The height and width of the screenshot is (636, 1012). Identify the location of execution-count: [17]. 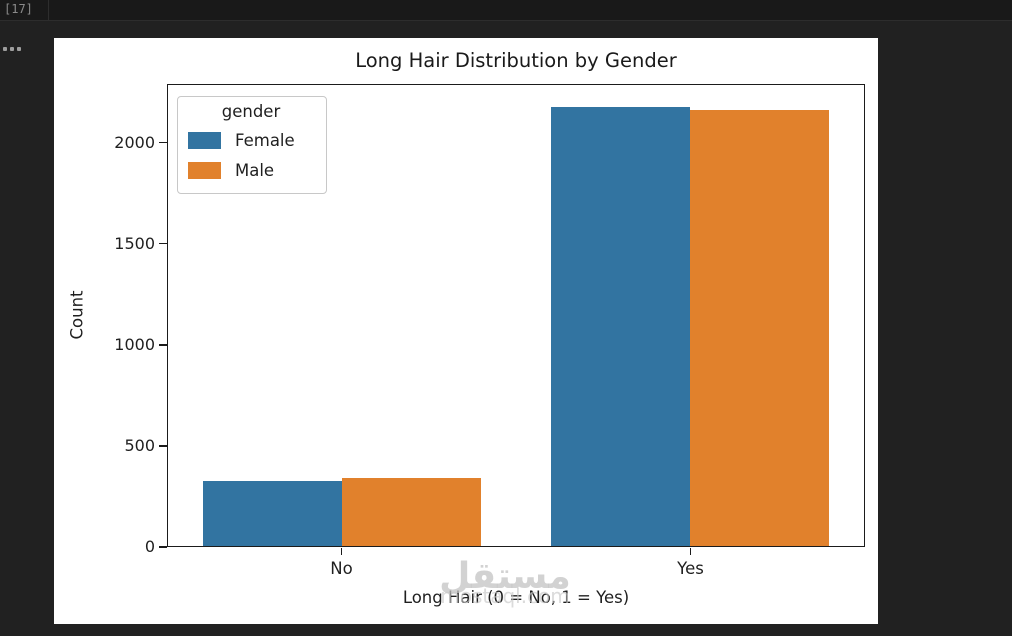
(18, 9).